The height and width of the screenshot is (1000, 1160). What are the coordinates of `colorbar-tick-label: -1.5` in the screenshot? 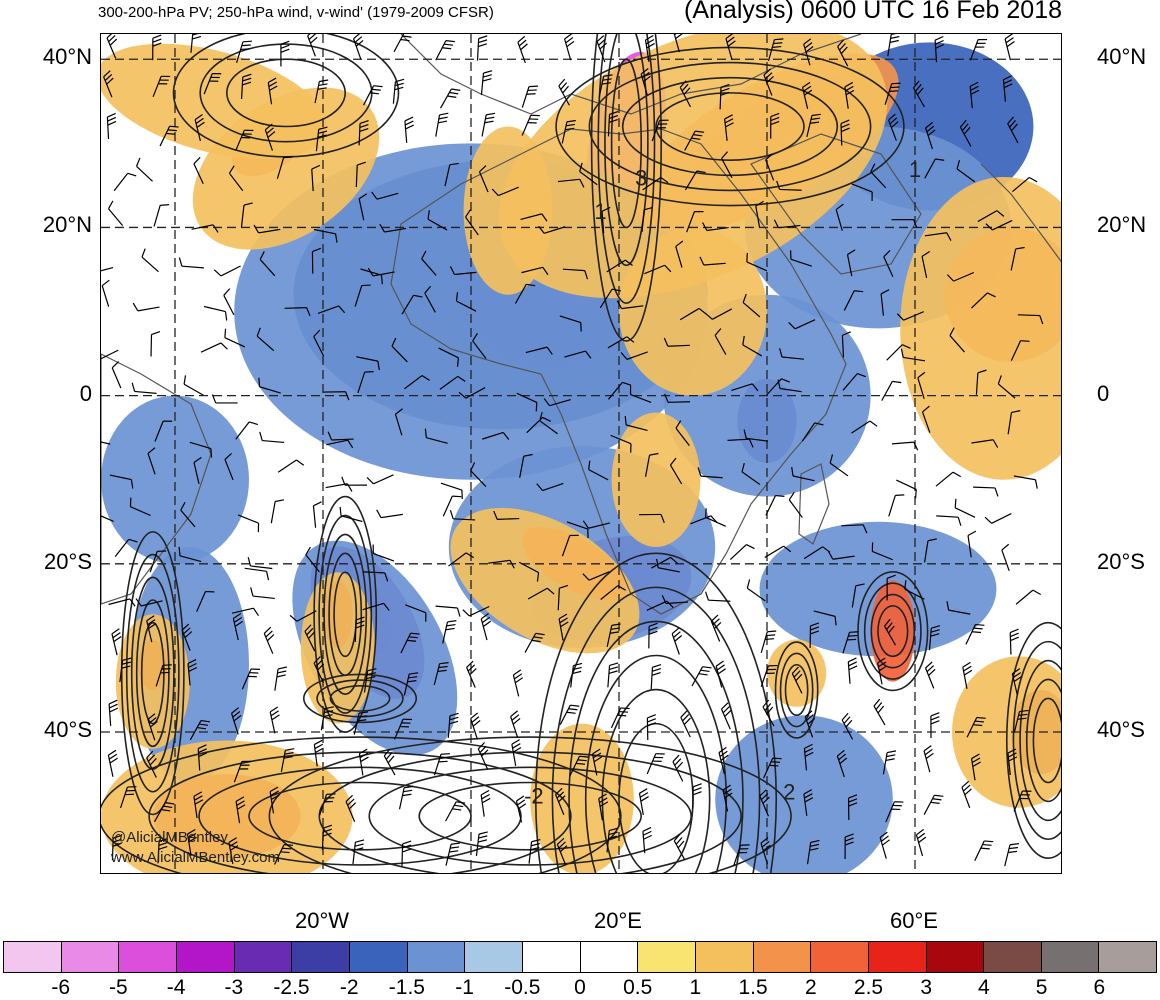 It's located at (407, 988).